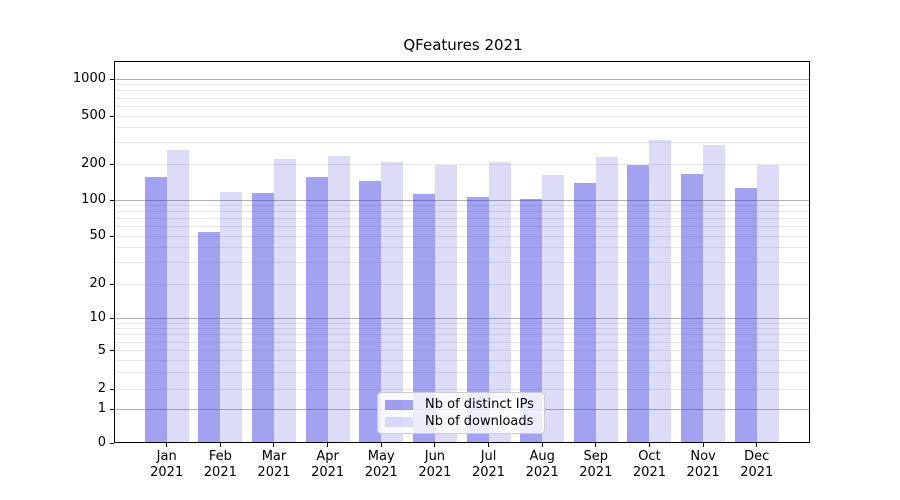 This screenshot has height=500, width=900. Describe the element at coordinates (101, 442) in the screenshot. I see `y-axis-tick-label: 0` at that location.